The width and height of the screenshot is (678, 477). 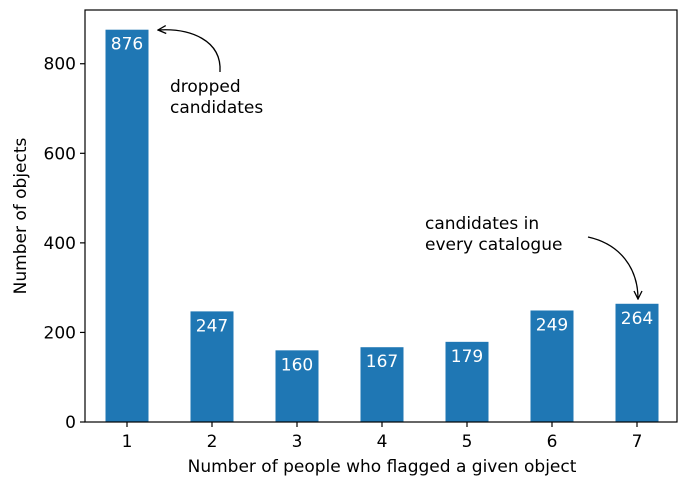 What do you see at coordinates (127, 442) in the screenshot?
I see `x-tick-label-1: 1` at bounding box center [127, 442].